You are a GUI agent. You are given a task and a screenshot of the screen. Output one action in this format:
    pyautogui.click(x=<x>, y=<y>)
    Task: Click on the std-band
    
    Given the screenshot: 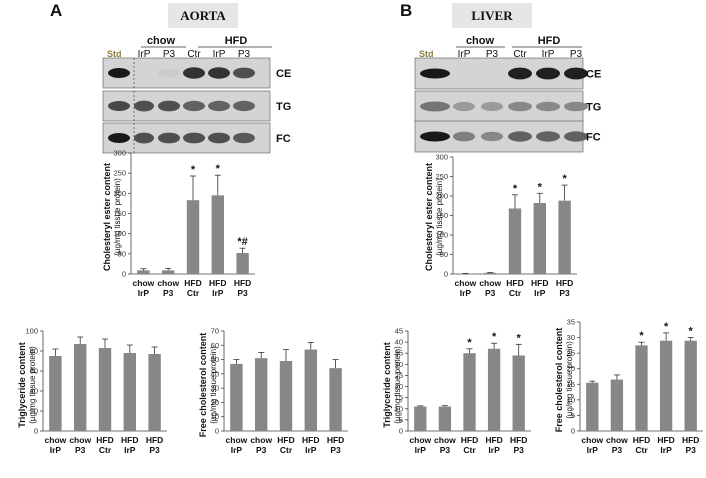 What is the action you would take?
    pyautogui.click(x=119, y=73)
    